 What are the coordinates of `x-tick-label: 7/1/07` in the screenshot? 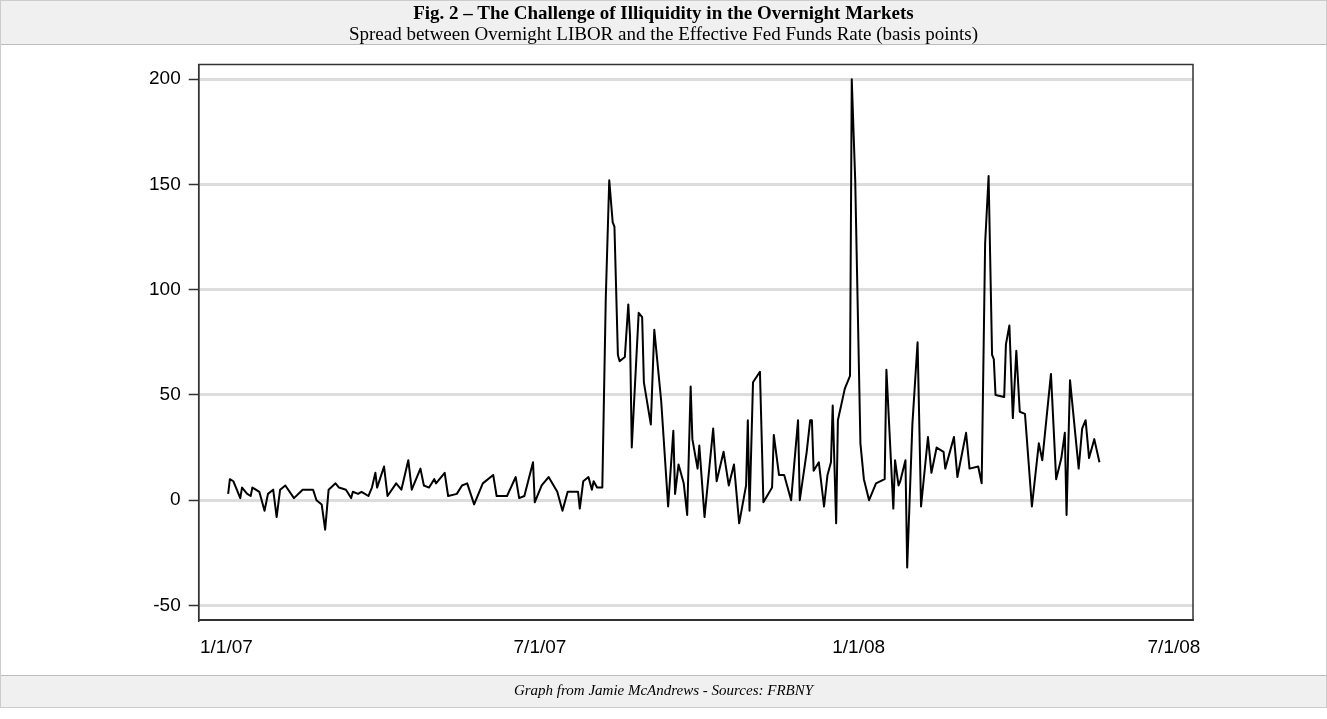 It's located at (540, 646).